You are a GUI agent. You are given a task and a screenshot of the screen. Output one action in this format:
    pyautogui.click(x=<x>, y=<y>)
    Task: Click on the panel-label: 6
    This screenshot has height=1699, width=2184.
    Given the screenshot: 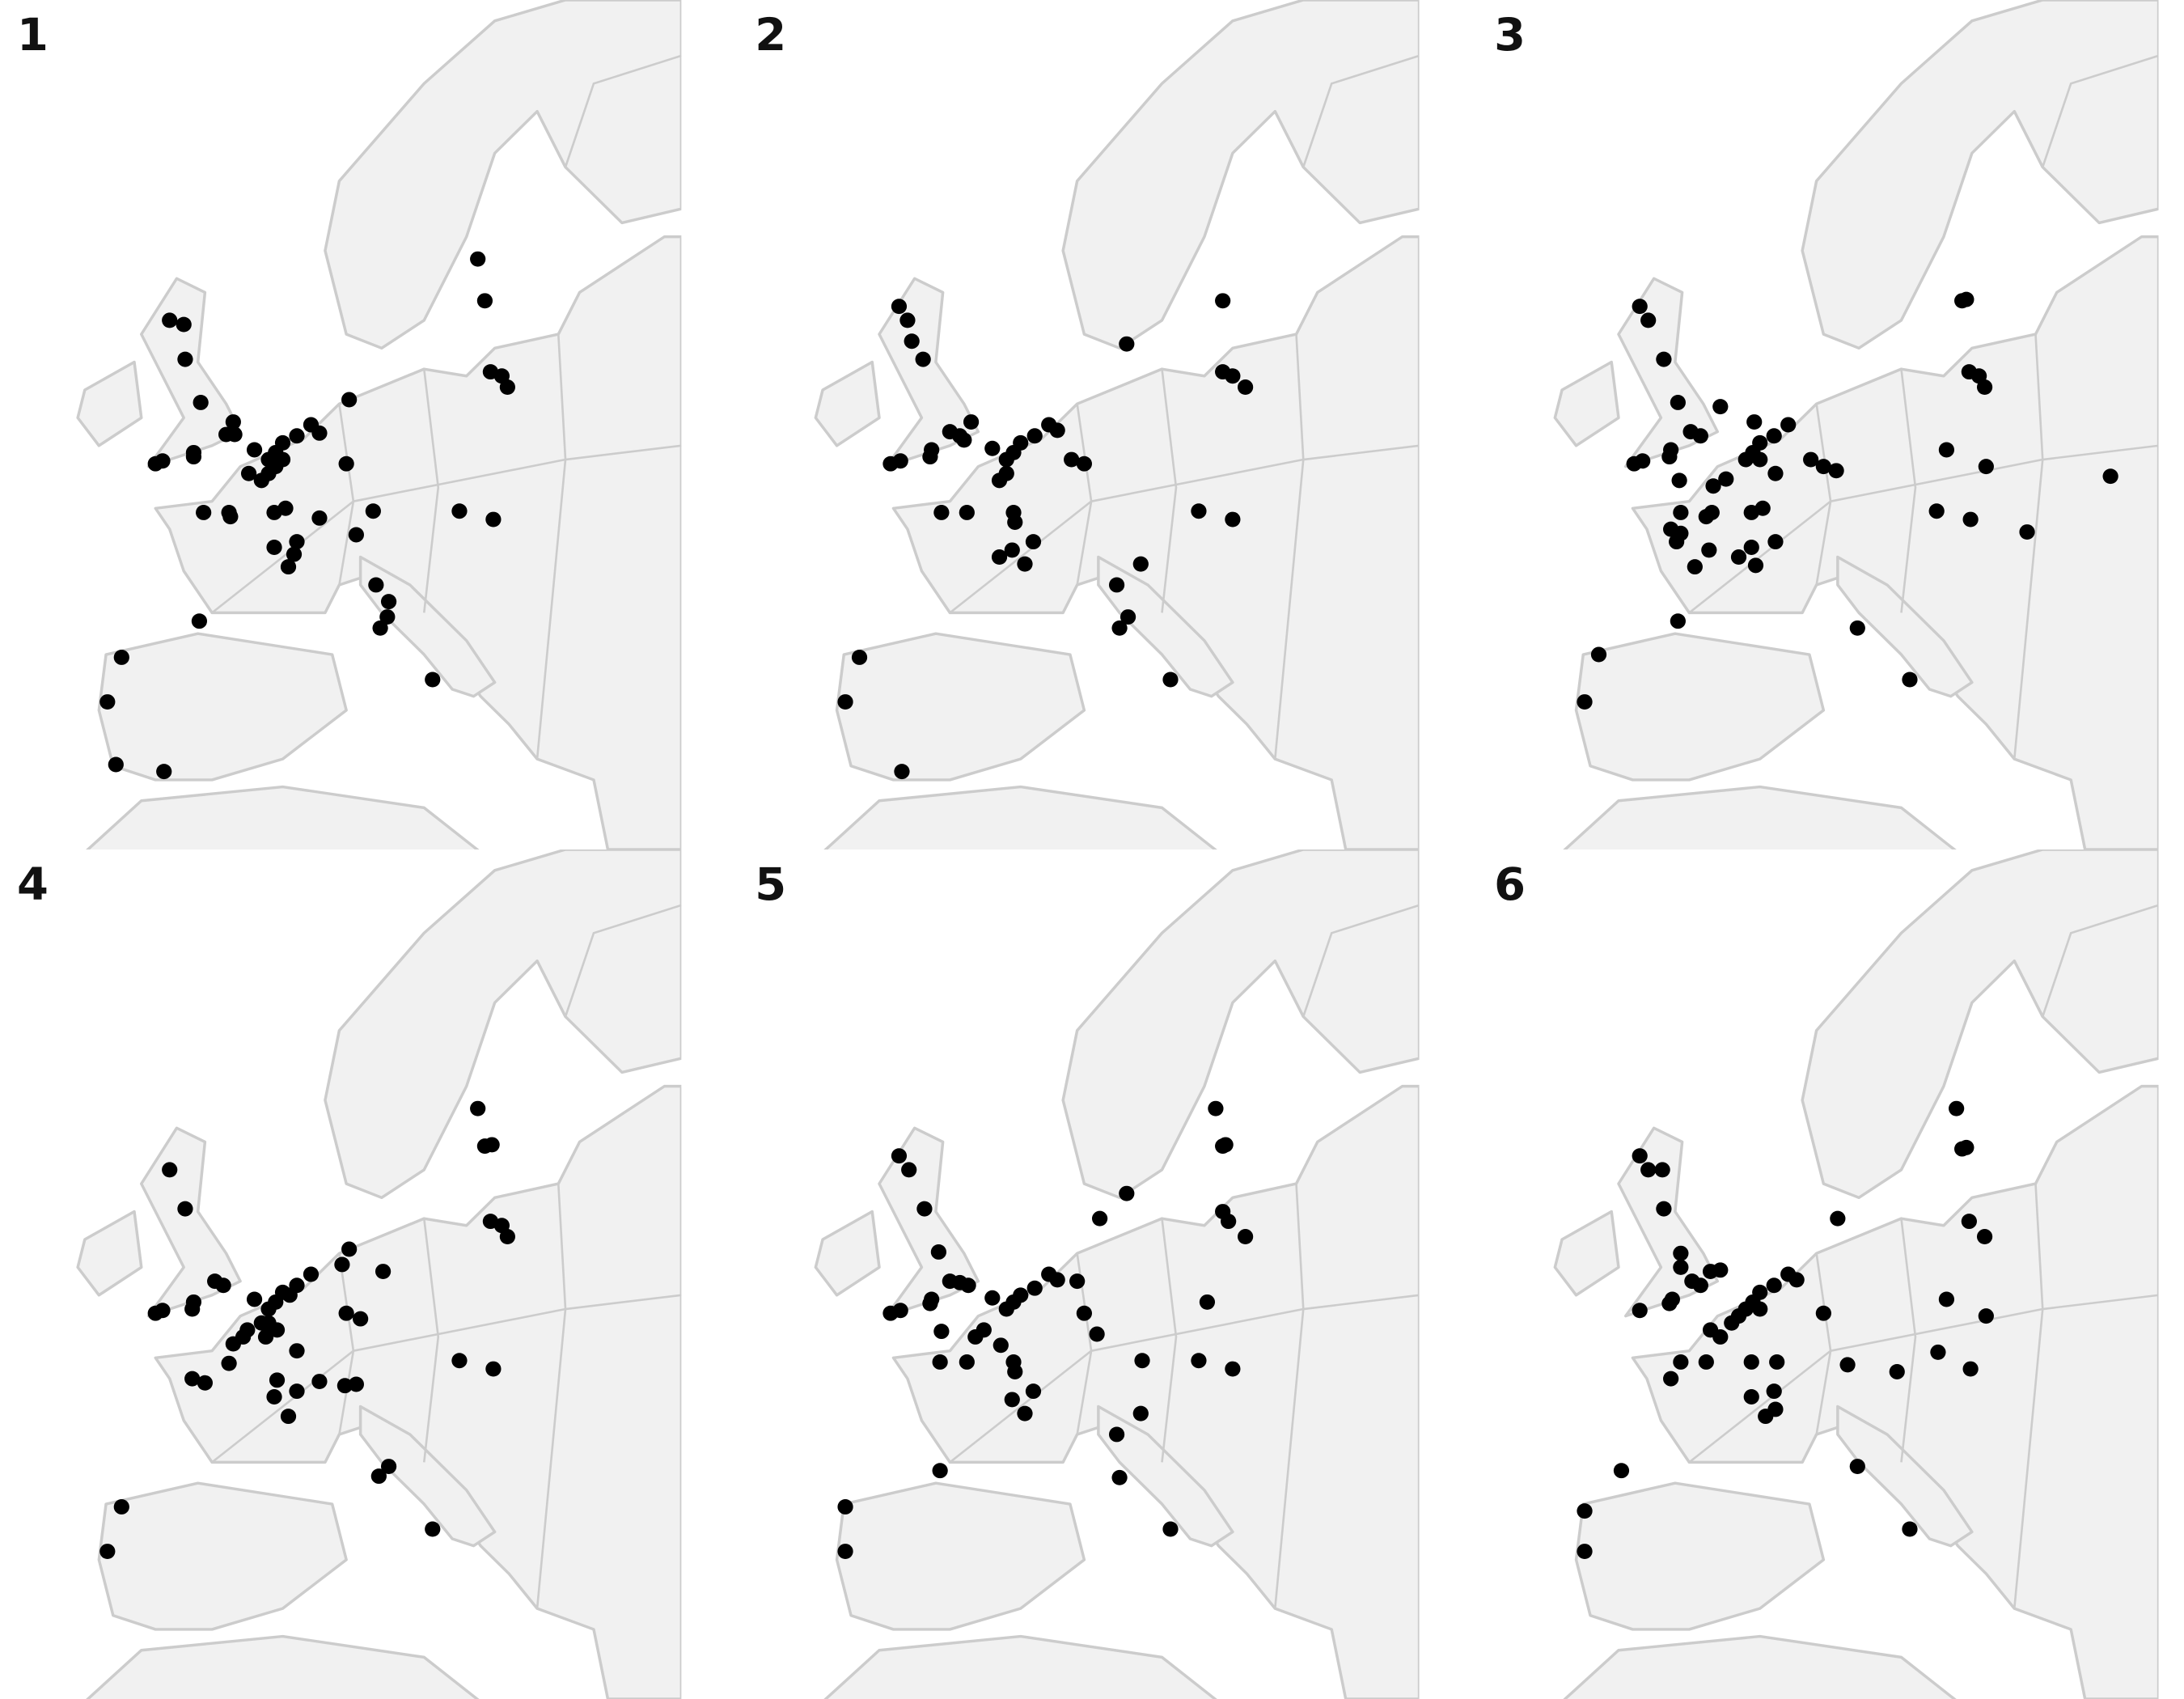 What is the action you would take?
    pyautogui.click(x=1510, y=884)
    